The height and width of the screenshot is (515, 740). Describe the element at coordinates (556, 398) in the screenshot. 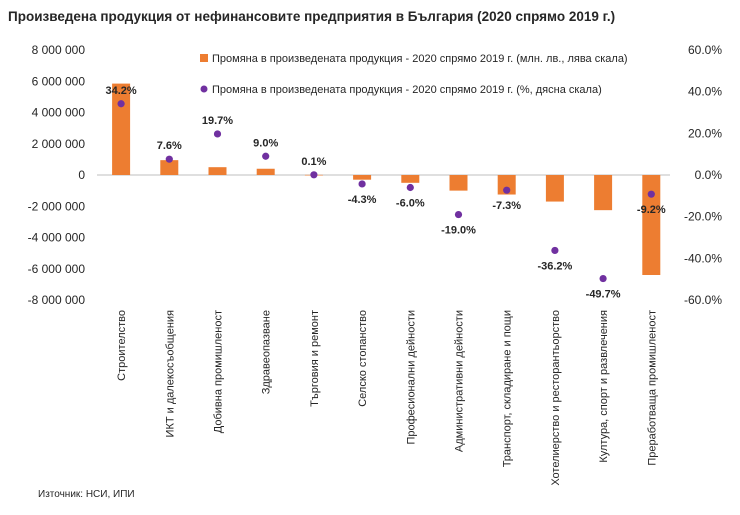

I see `category-label: Хотелиерство и ресторантьорство` at that location.